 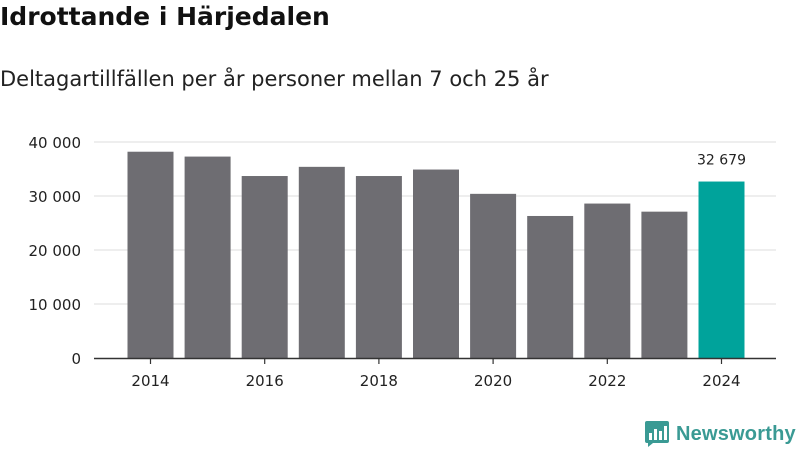 What do you see at coordinates (165, 16) in the screenshot?
I see `chart-title: Idrottande i Härjedalen` at bounding box center [165, 16].